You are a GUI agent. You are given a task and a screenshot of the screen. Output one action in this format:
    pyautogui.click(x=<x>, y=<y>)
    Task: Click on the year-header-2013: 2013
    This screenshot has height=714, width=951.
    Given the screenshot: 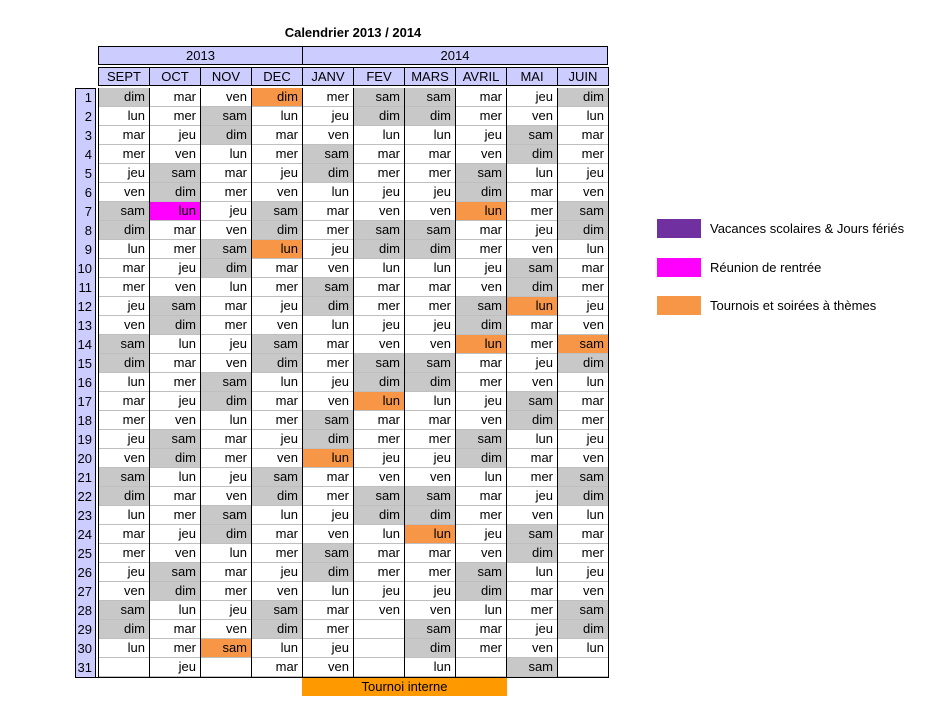 What is the action you would take?
    pyautogui.click(x=200, y=55)
    